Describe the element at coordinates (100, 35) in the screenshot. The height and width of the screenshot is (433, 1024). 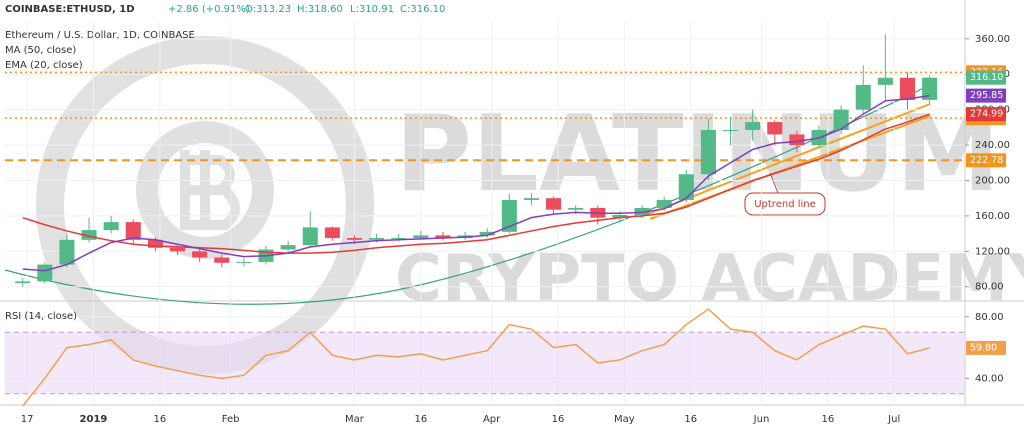
I see `chart-title: Ethereum / U.S. Dollar, 1D, COINBASE` at that location.